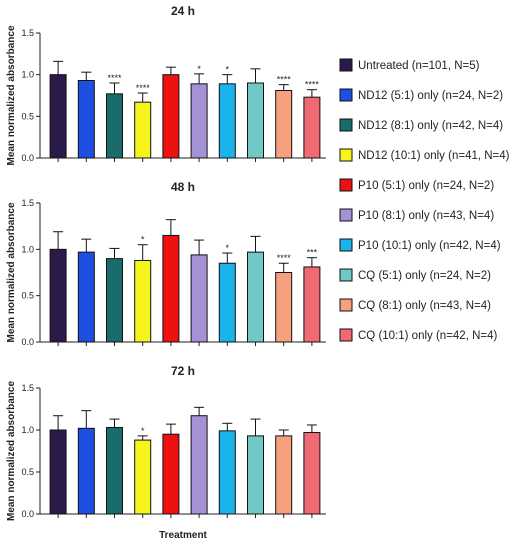  Describe the element at coordinates (183, 187) in the screenshot. I see `panel-title: 48 h` at that location.